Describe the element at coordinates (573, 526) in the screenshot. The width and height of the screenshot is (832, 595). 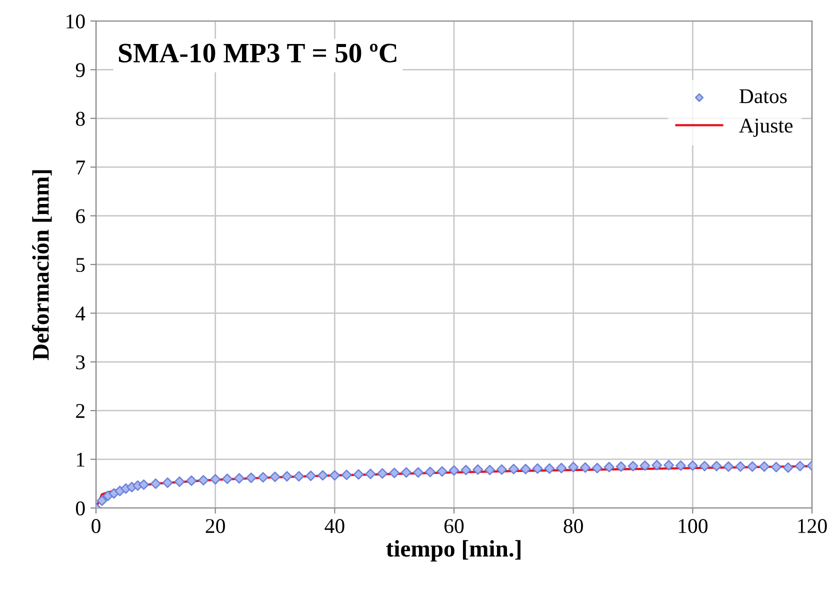
I see `x-tick-label: 80` at that location.